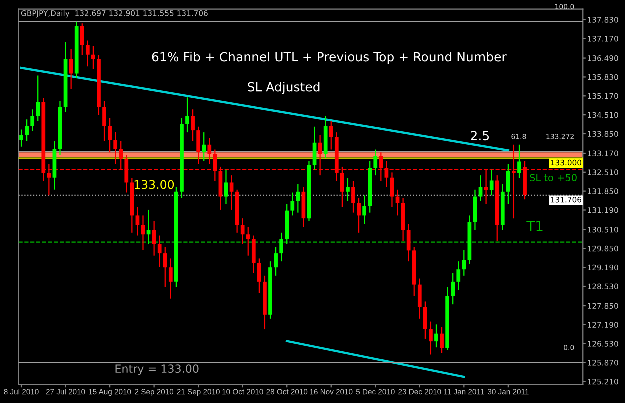  What do you see at coordinates (553, 178) in the screenshot?
I see `ref-line-label: SL to +50` at bounding box center [553, 178].